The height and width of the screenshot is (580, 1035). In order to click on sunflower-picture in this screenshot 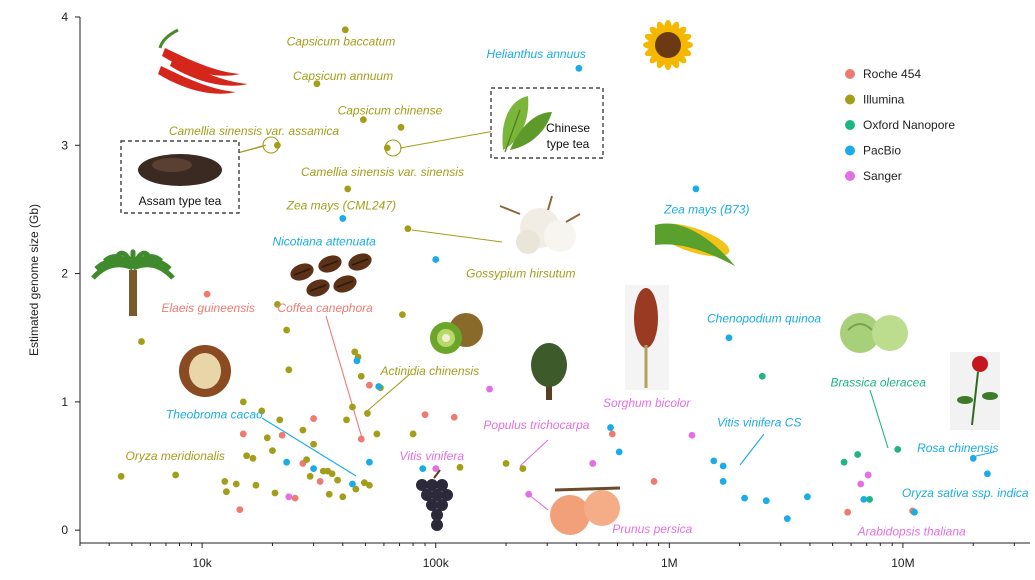, I will do `click(668, 45)`.